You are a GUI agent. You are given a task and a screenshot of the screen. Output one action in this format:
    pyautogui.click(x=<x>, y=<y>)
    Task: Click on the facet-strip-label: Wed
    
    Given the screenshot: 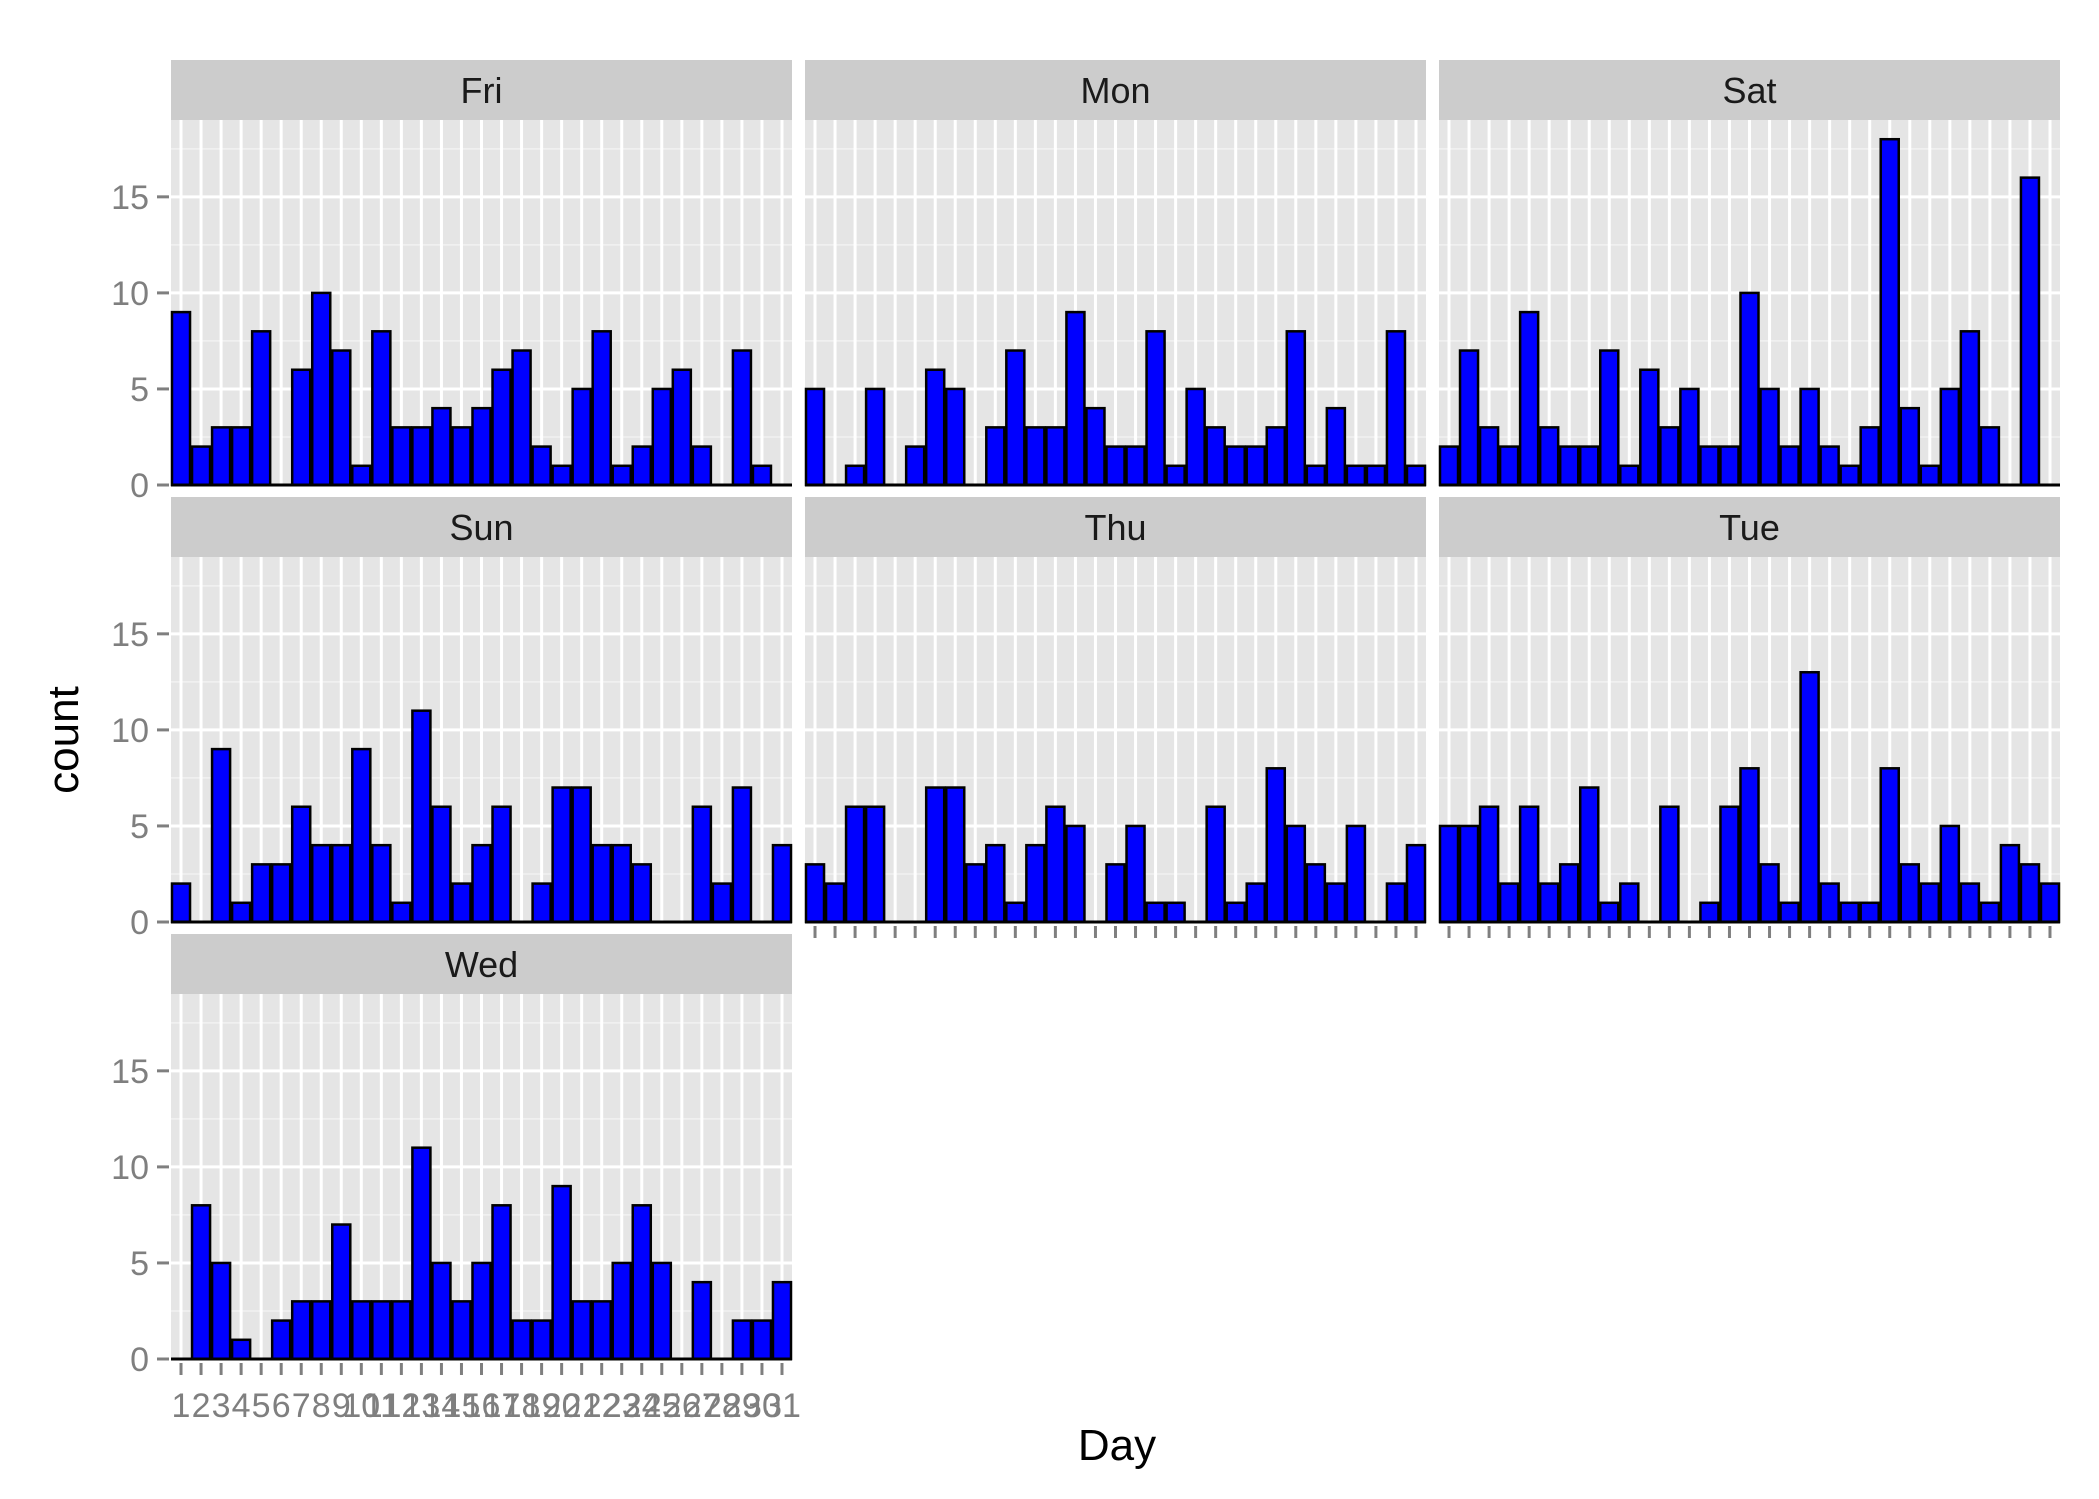 What is the action you would take?
    pyautogui.click(x=481, y=964)
    